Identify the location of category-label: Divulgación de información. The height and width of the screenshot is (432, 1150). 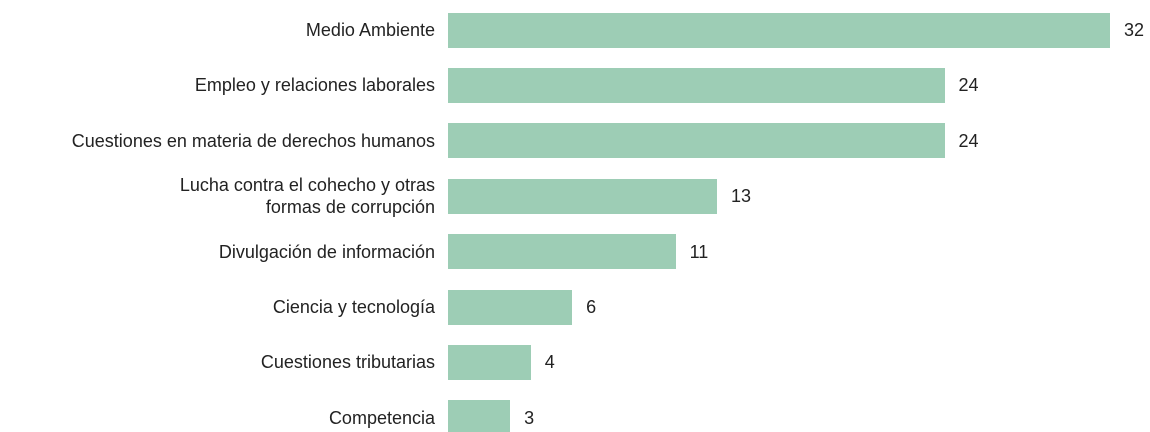
(326, 251).